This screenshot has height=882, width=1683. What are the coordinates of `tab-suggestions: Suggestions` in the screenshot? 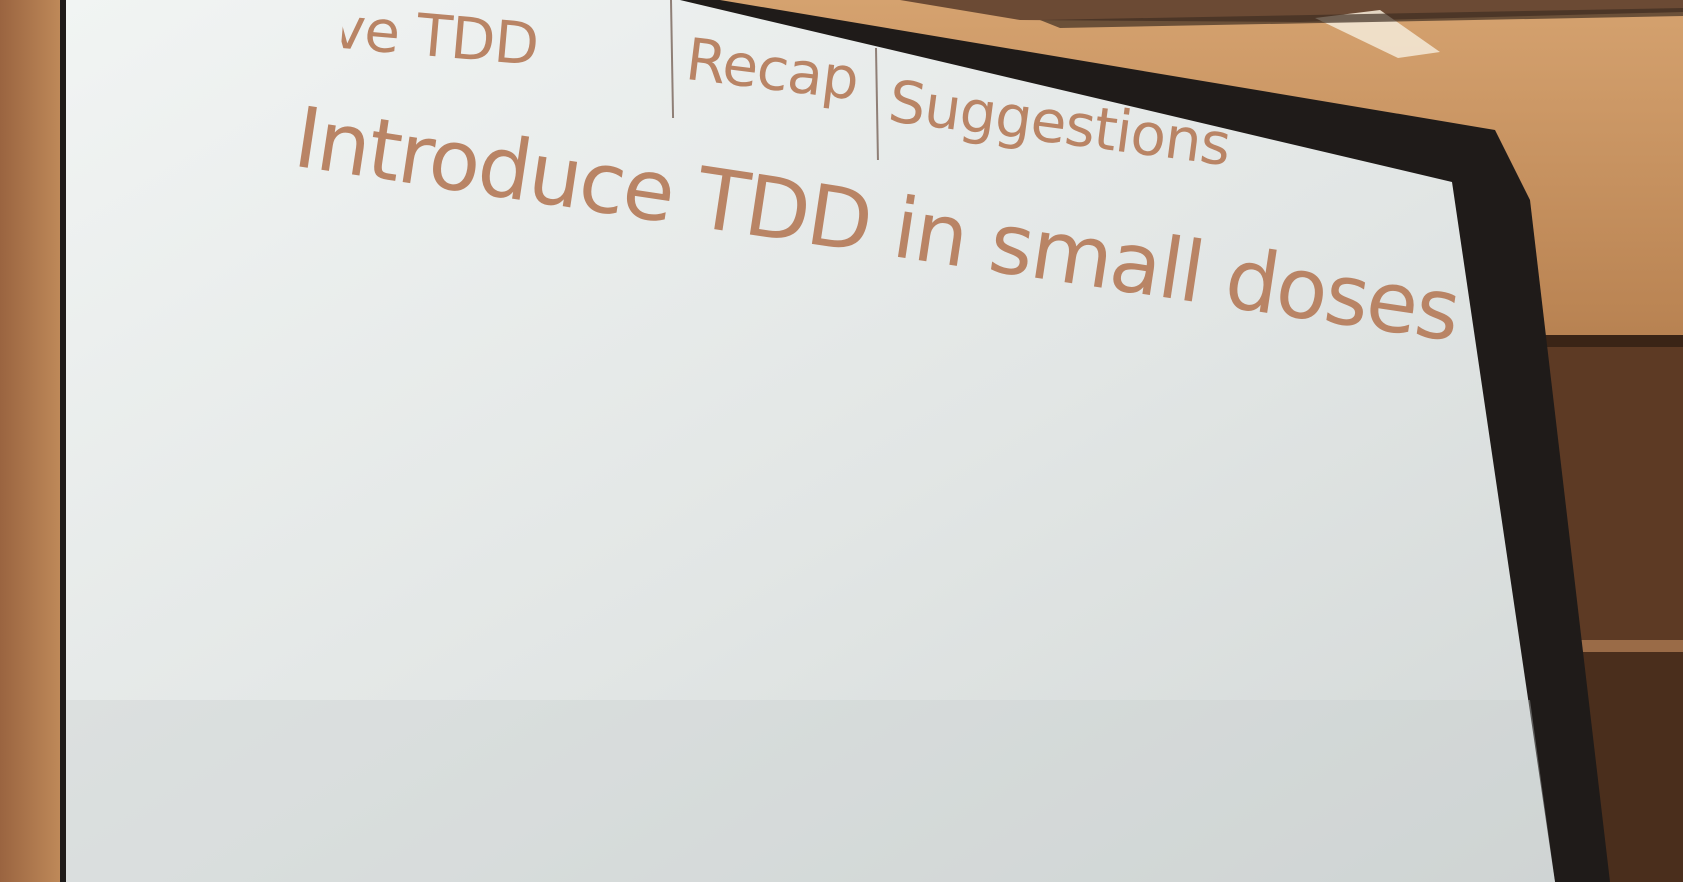 It's located at (1059, 123).